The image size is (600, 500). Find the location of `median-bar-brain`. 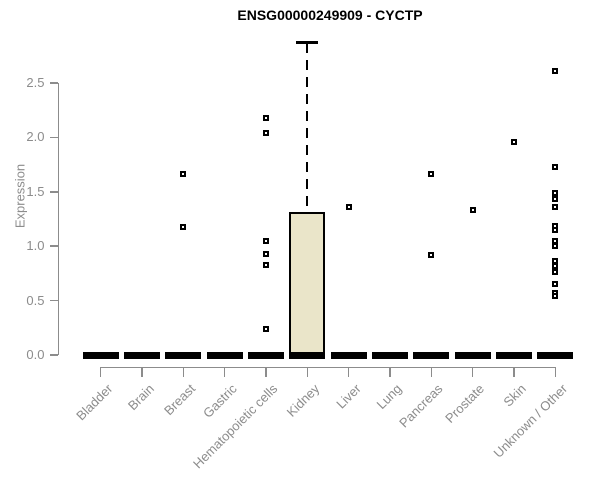

median-bar-brain is located at coordinates (142, 355).